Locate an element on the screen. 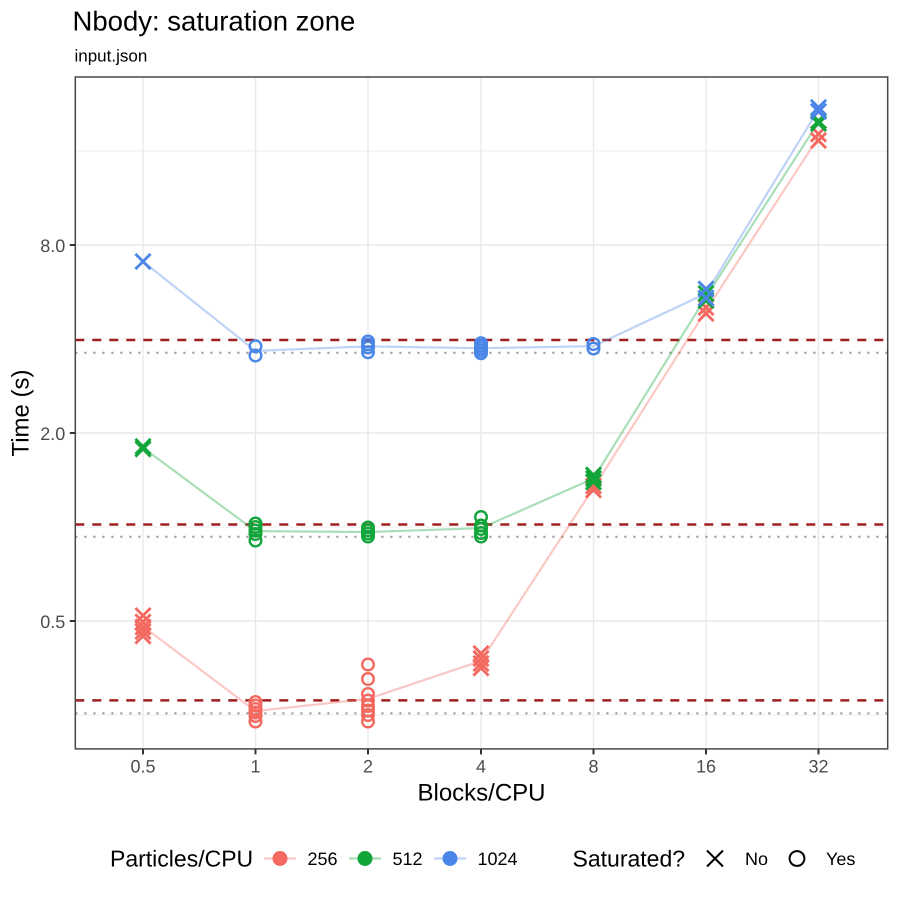 The width and height of the screenshot is (900, 900). svg-text: 8.0 is located at coordinates (52, 246).